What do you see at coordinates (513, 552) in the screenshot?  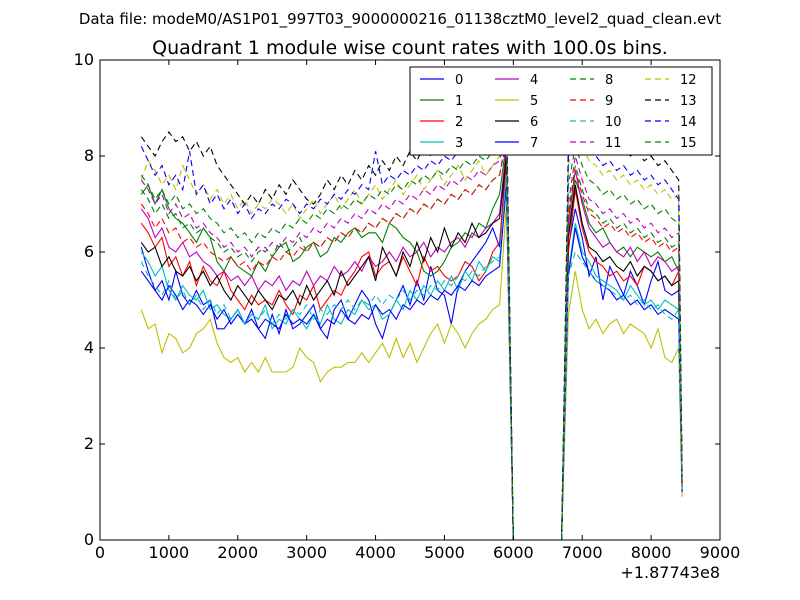 I see `x-tick-label: 6000` at bounding box center [513, 552].